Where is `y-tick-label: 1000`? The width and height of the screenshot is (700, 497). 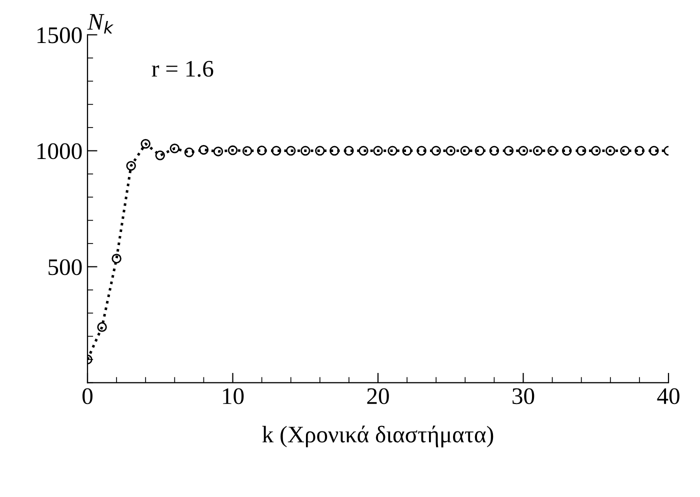
y-tick-label: 1000 is located at coordinates (59, 151).